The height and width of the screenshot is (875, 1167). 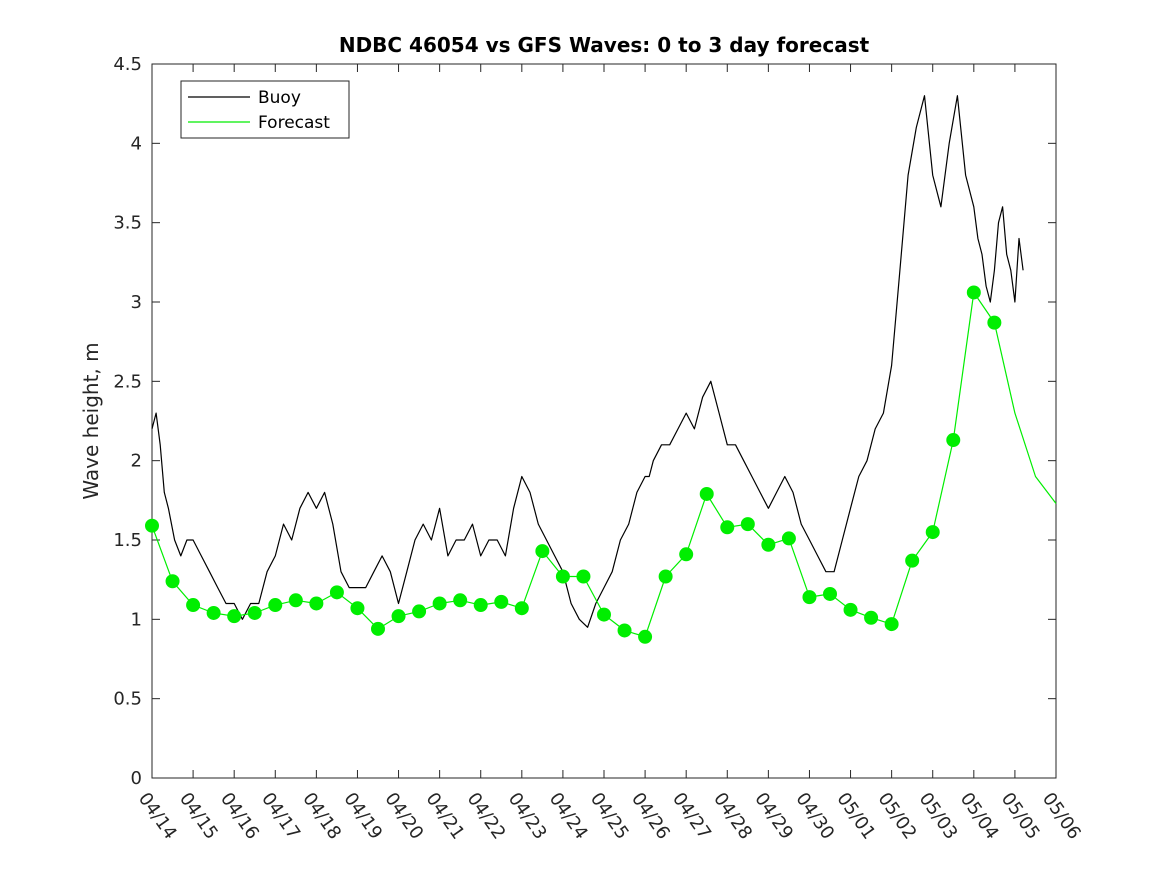 I want to click on y-tick-label: 2.5, so click(x=127, y=381).